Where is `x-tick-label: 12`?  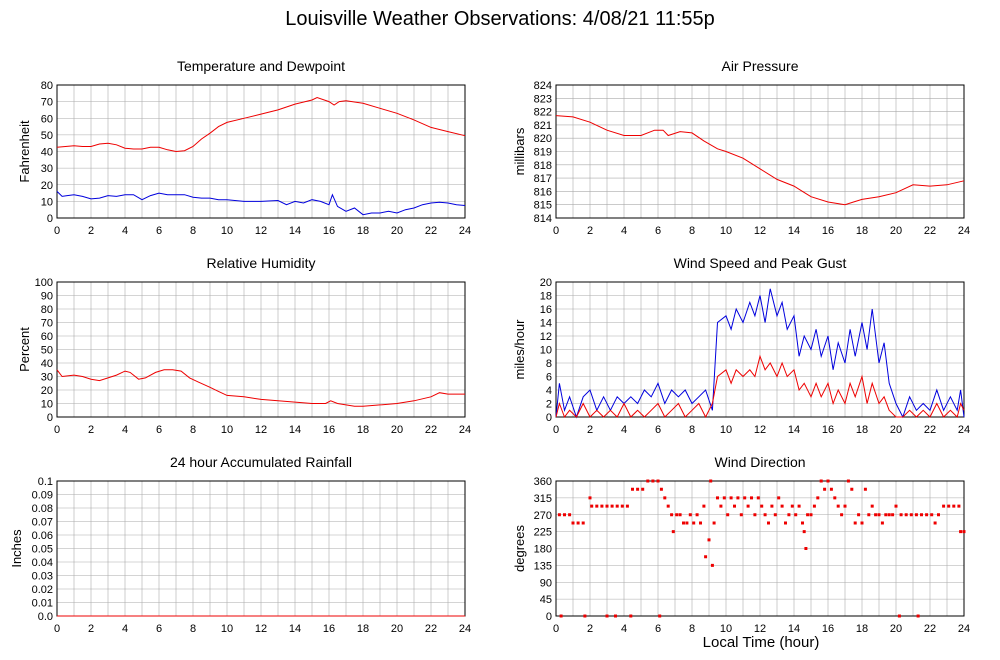 x-tick-label: 12 is located at coordinates (261, 231).